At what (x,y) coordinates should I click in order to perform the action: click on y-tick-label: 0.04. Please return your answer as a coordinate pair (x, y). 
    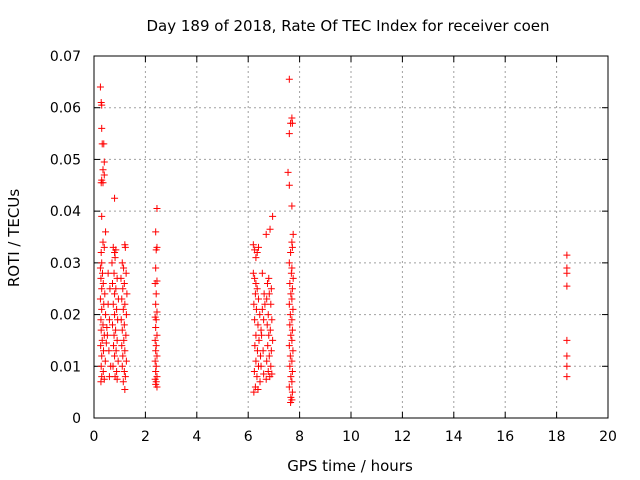
    Looking at the image, I should click on (65, 212).